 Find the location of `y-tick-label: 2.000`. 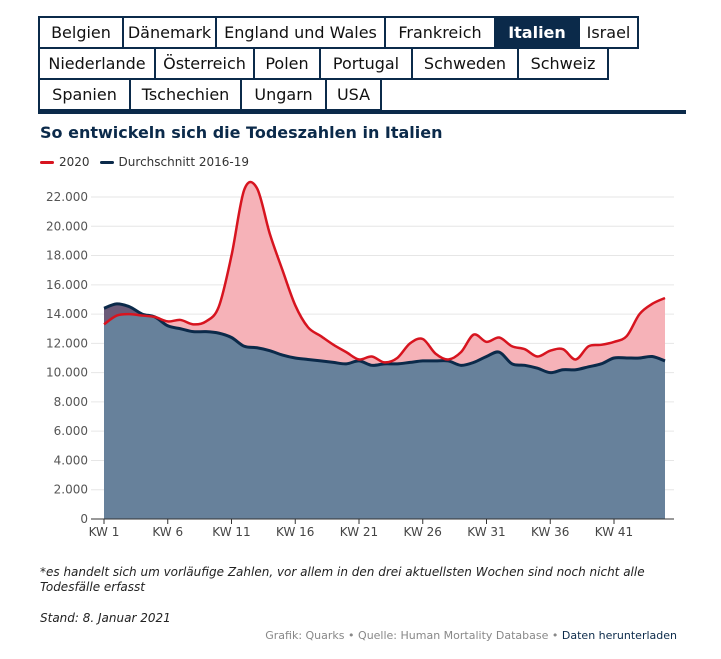

y-tick-label: 2.000 is located at coordinates (71, 490).